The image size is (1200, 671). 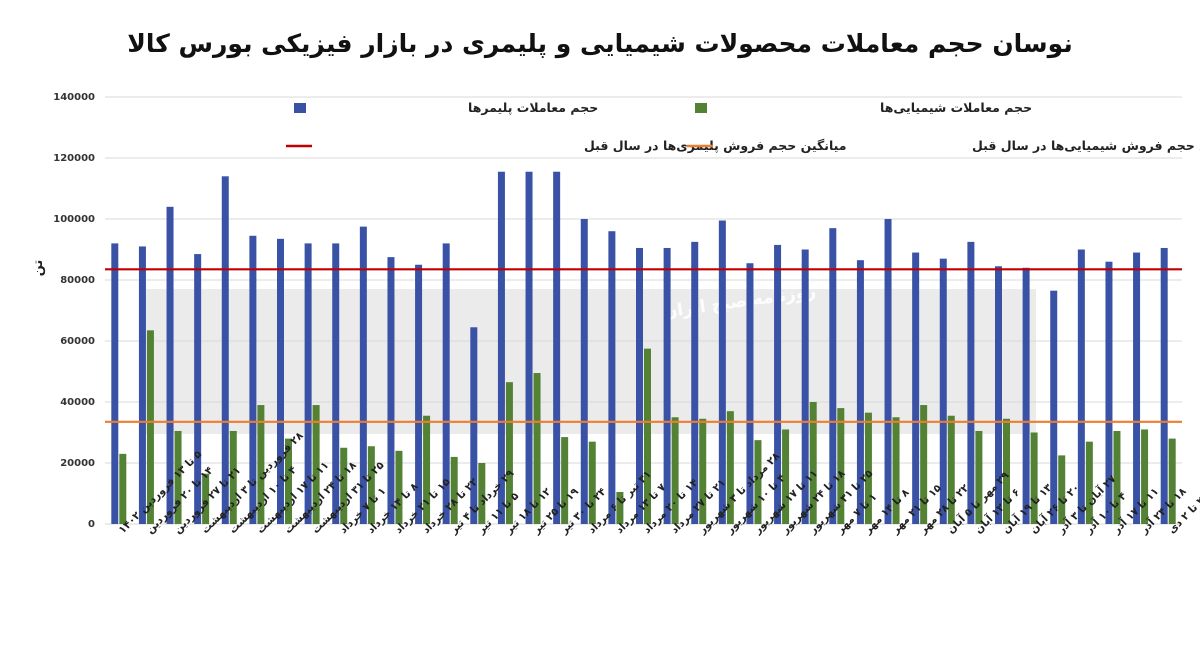 I want to click on y-axis-label: تن, so click(x=38, y=268).